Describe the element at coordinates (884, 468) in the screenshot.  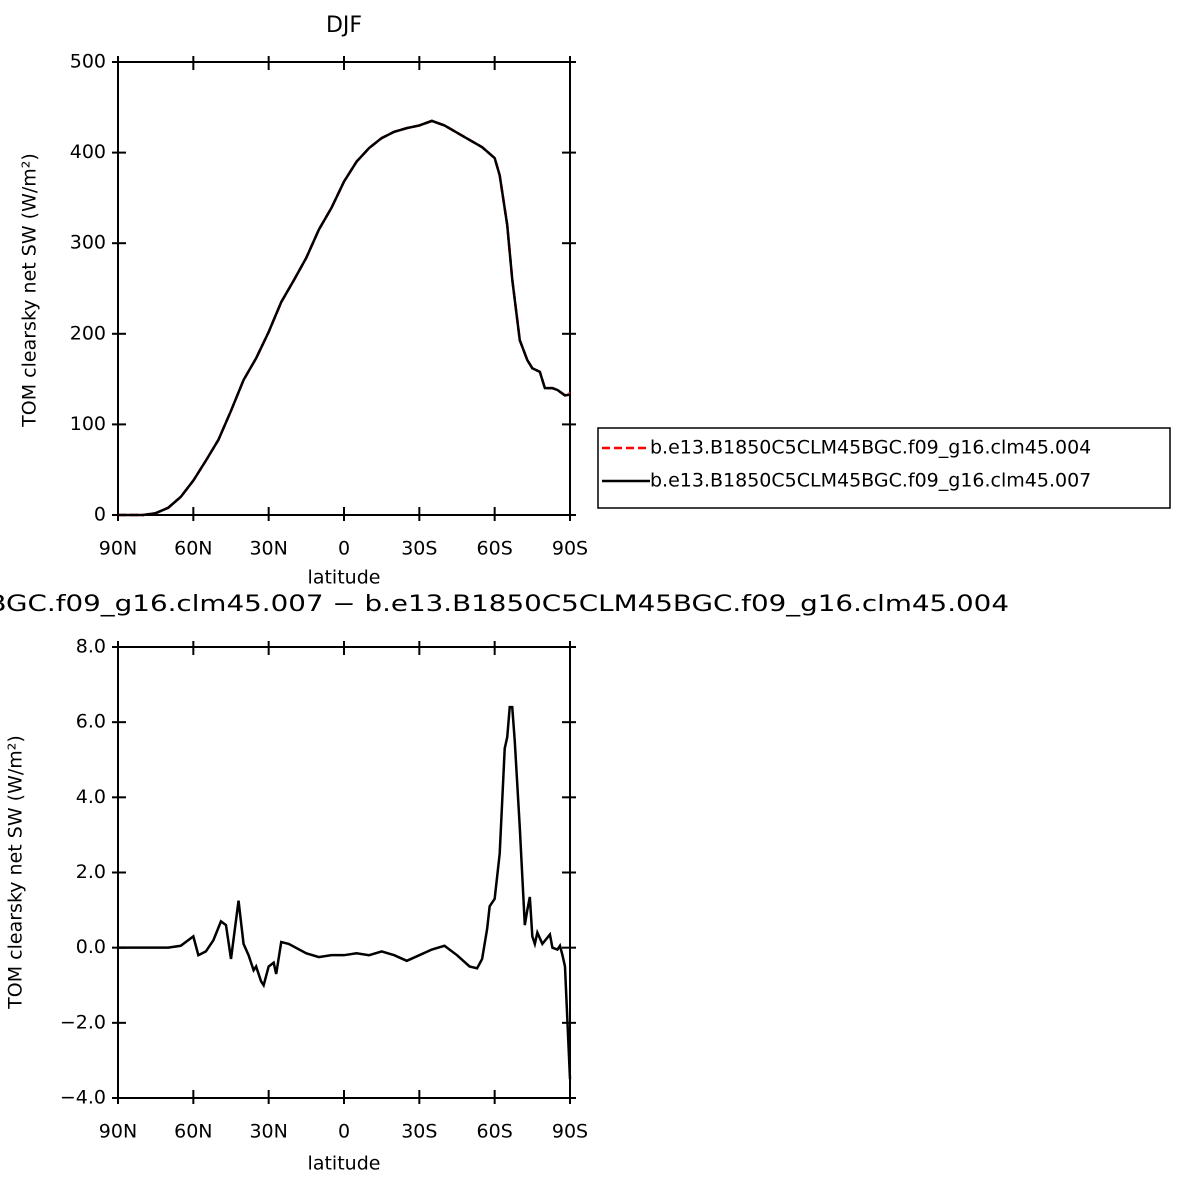
I see `legend-box` at that location.